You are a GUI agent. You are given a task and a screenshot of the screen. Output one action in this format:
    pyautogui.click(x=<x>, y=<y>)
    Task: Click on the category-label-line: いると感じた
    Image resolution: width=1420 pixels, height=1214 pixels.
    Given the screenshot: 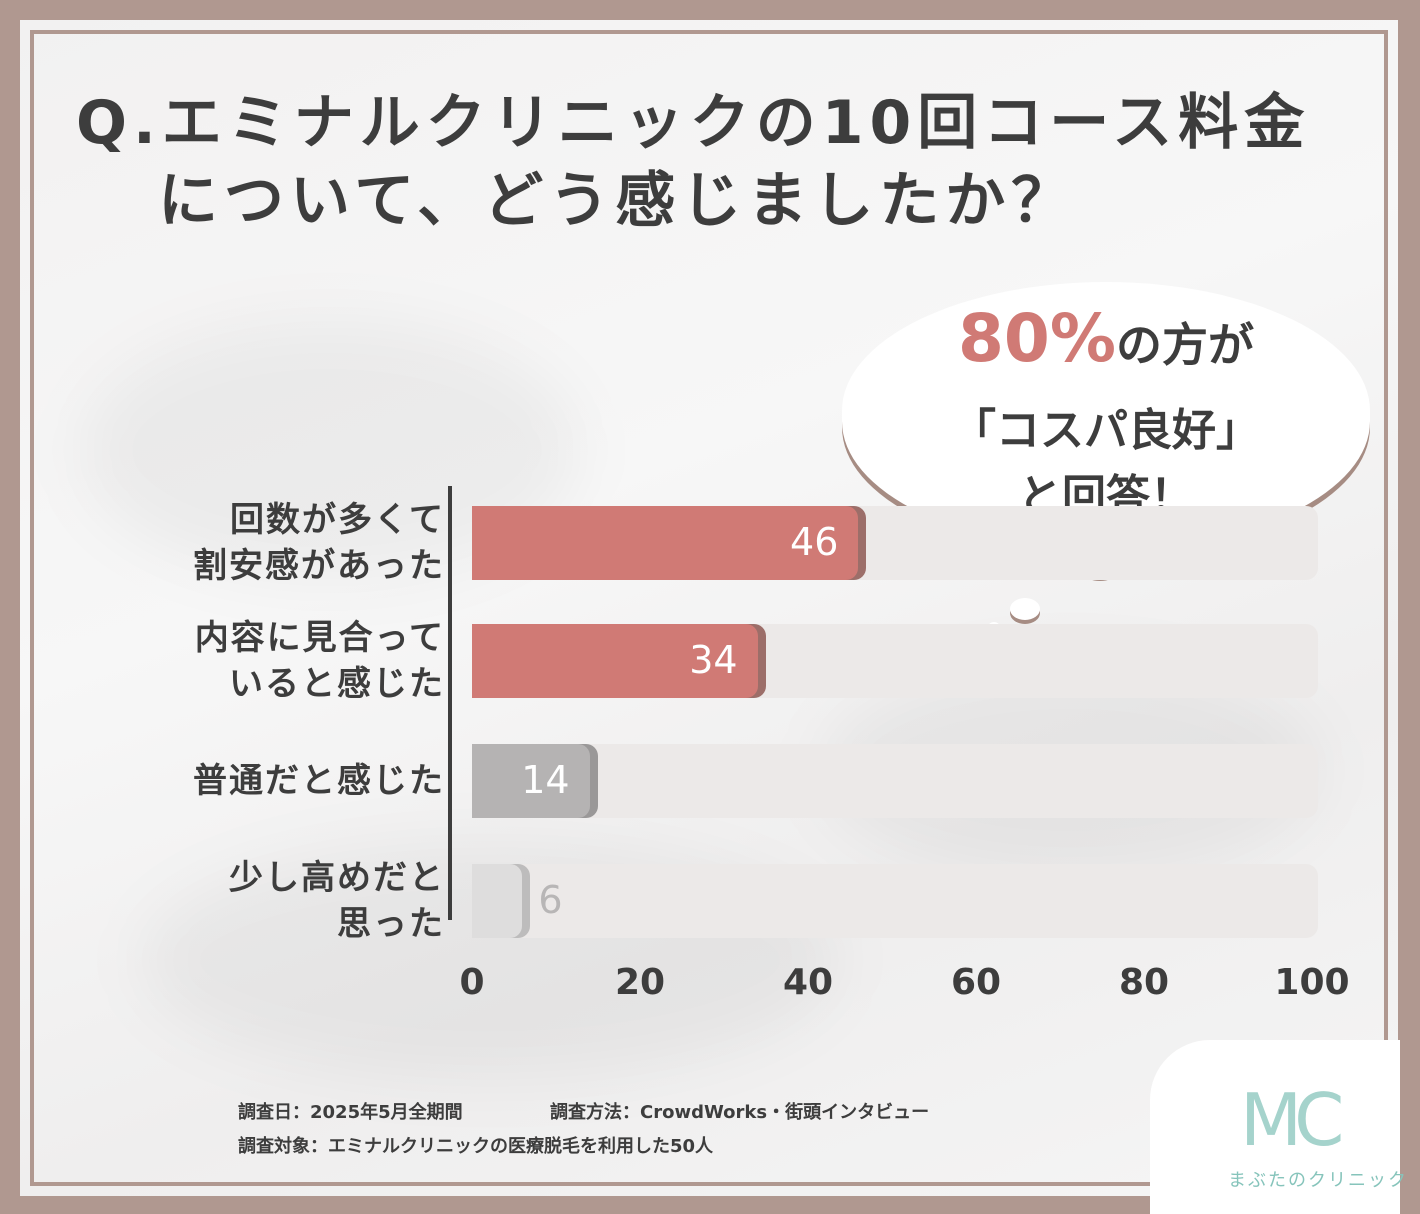 What is the action you would take?
    pyautogui.click(x=337, y=684)
    